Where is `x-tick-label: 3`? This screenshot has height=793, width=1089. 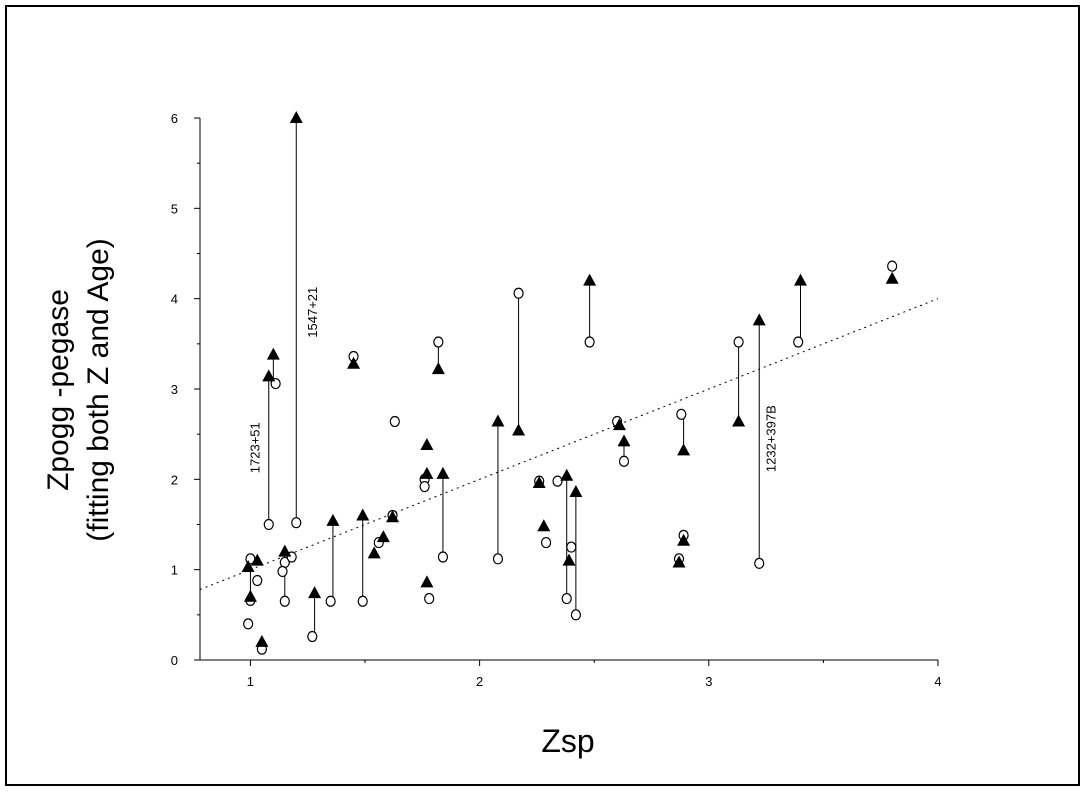 x-tick-label: 3 is located at coordinates (708, 681).